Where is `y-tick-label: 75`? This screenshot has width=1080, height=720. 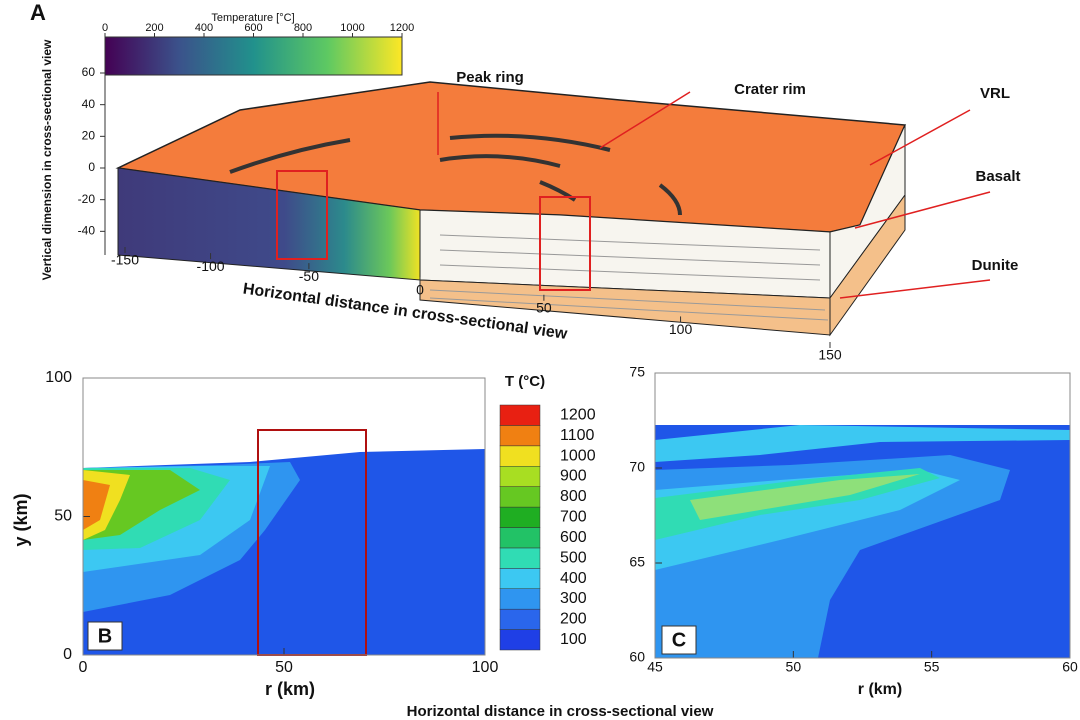
y-tick-label: 75 is located at coordinates (637, 372).